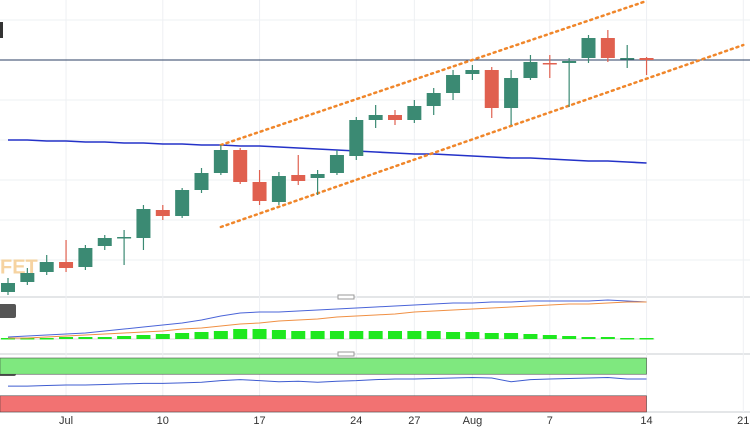  What do you see at coordinates (1, 30) in the screenshot?
I see `legend-chip` at bounding box center [1, 30].